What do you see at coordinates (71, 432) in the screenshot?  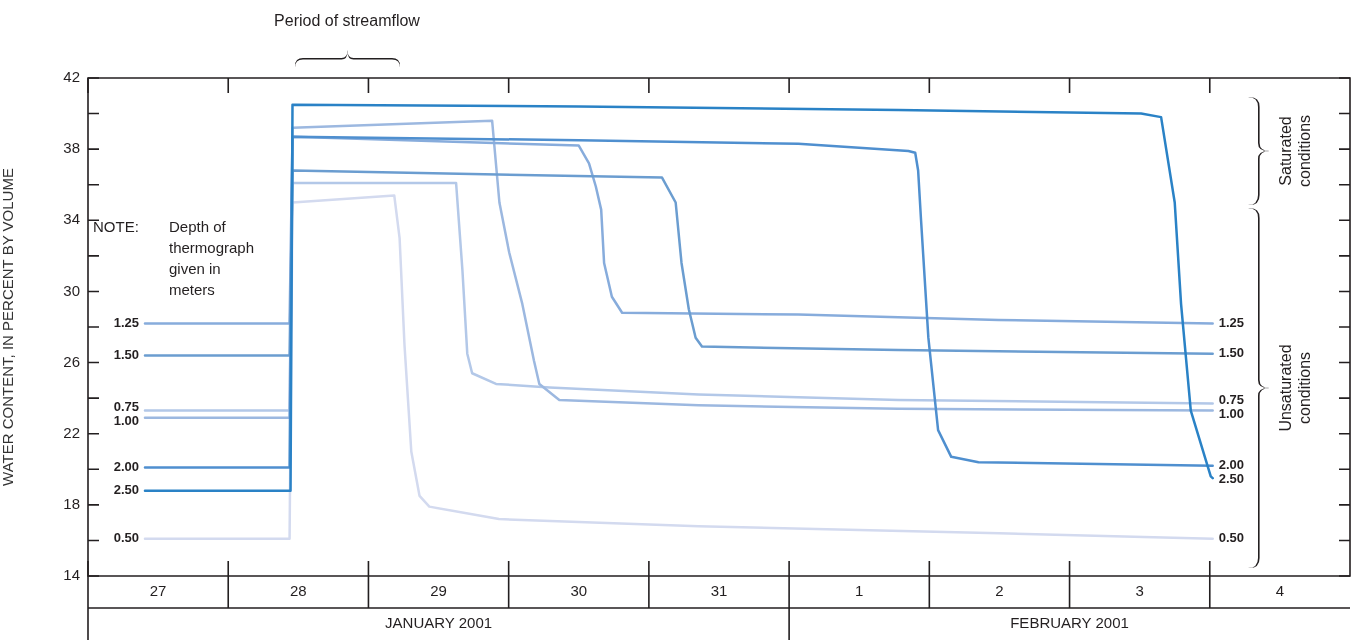 I see `y-tick-label: 22` at bounding box center [71, 432].